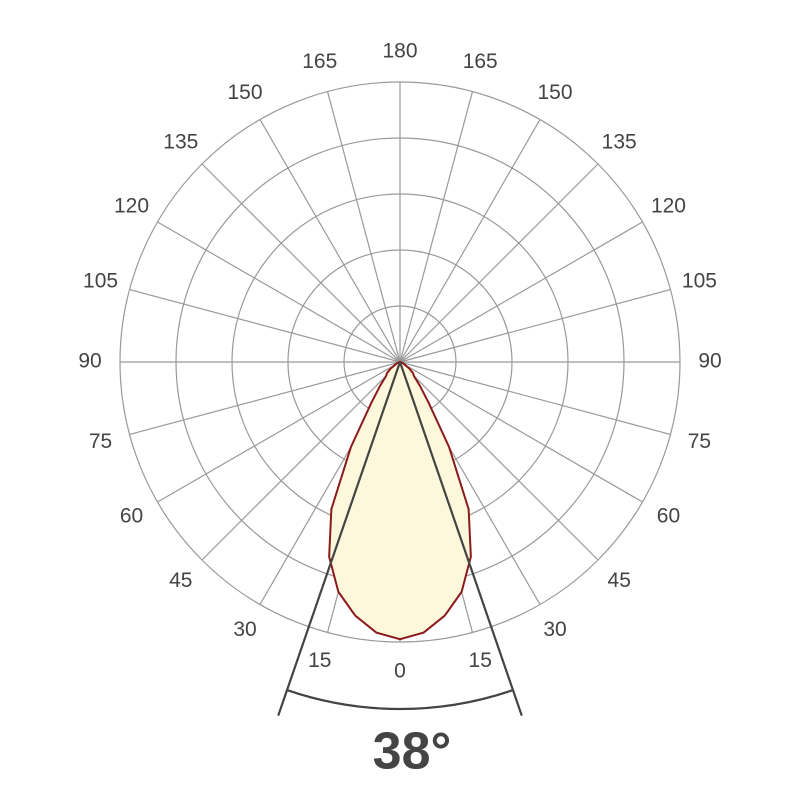 Image resolution: width=800 pixels, height=800 pixels. What do you see at coordinates (400, 671) in the screenshot?
I see `angle-tick-label: 0` at bounding box center [400, 671].